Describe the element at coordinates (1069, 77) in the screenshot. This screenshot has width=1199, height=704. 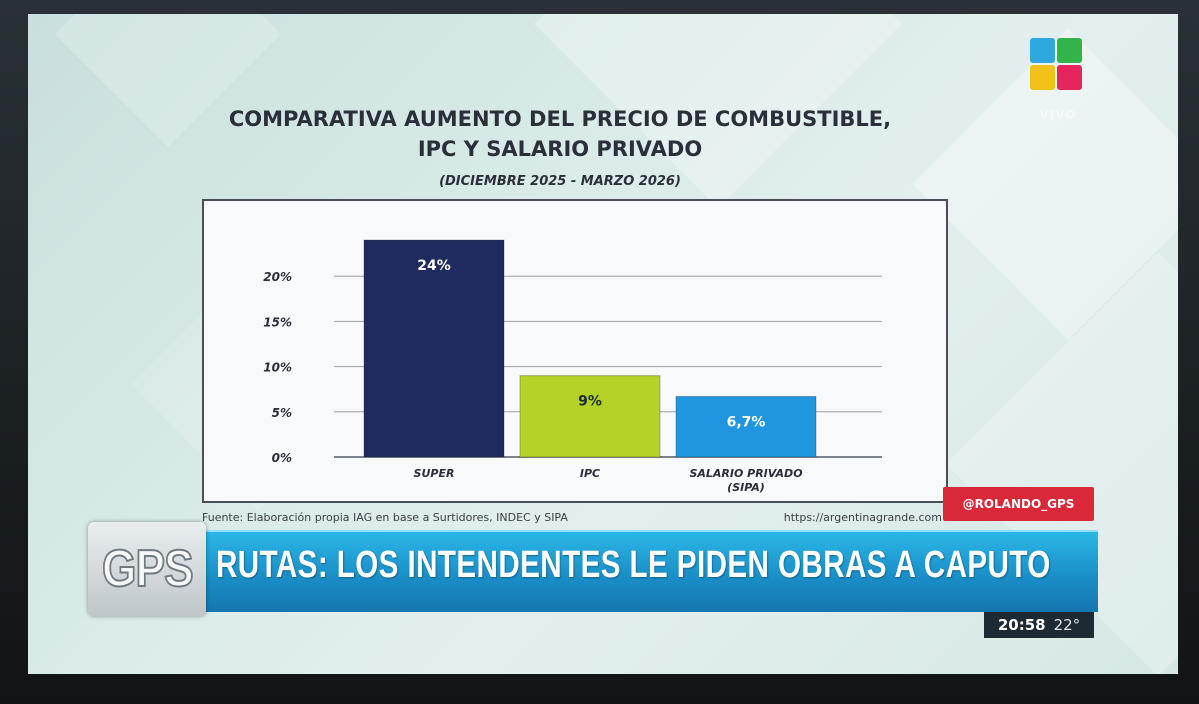
I see `logo-square-pink` at that location.